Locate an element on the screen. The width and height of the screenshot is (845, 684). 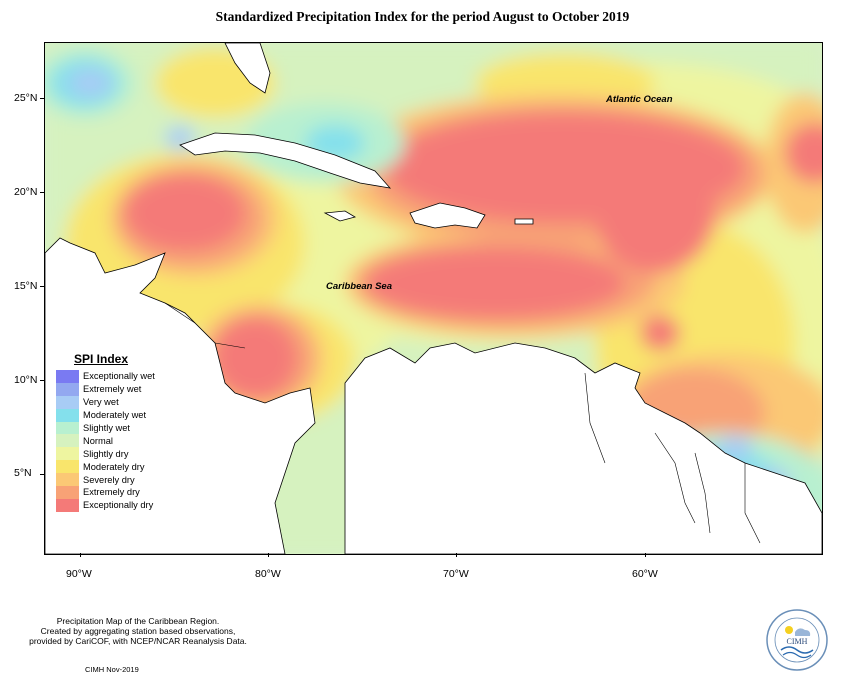
cimh-logo: CIMH is located at coordinates (797, 640).